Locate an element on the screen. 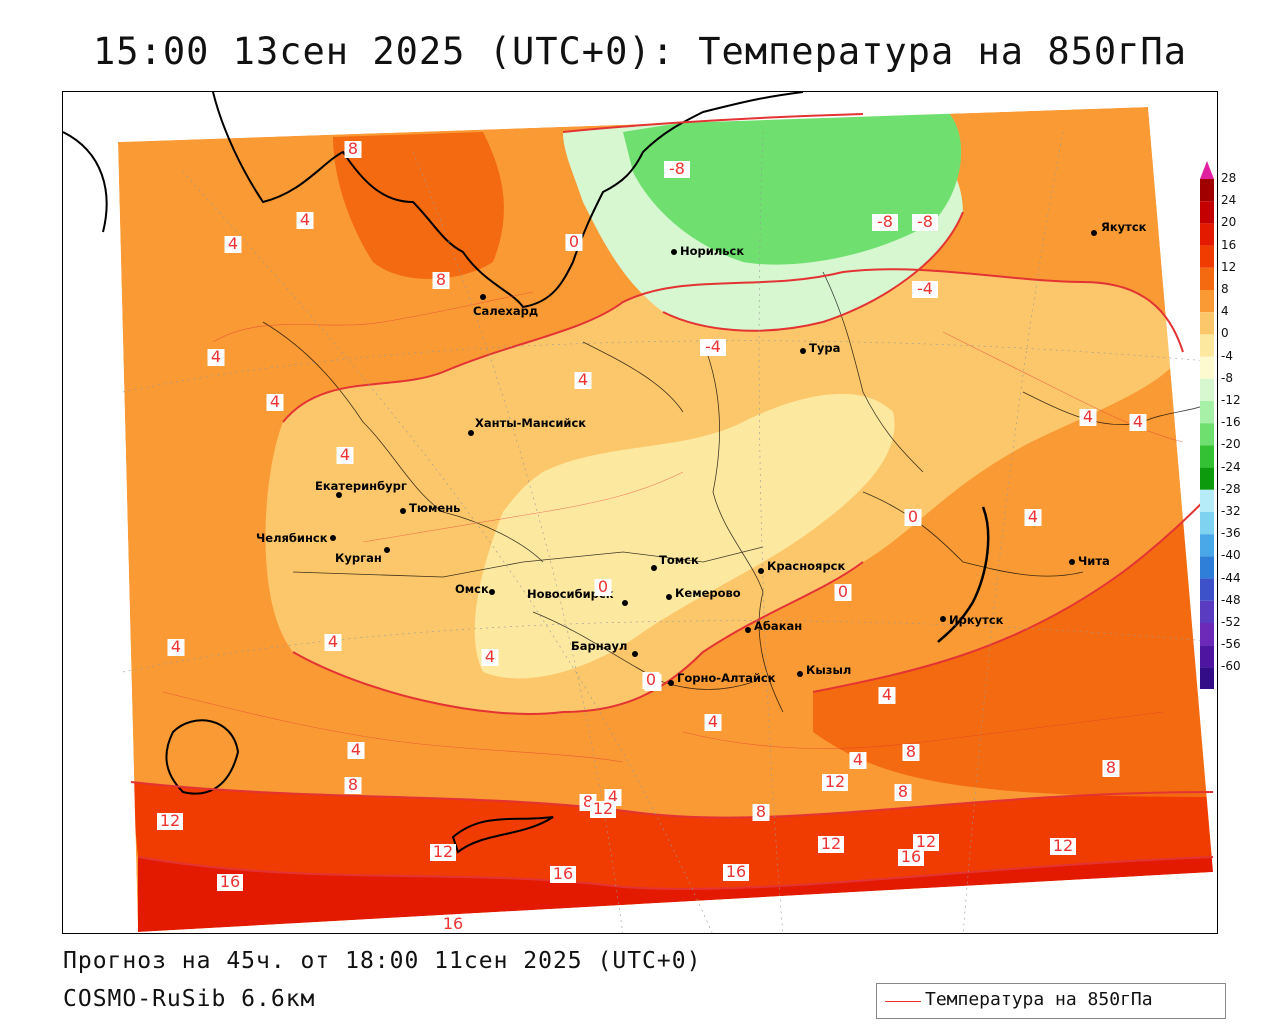 This screenshot has width=1280, height=1024. scale-tick-label: 24 is located at coordinates (1229, 200).